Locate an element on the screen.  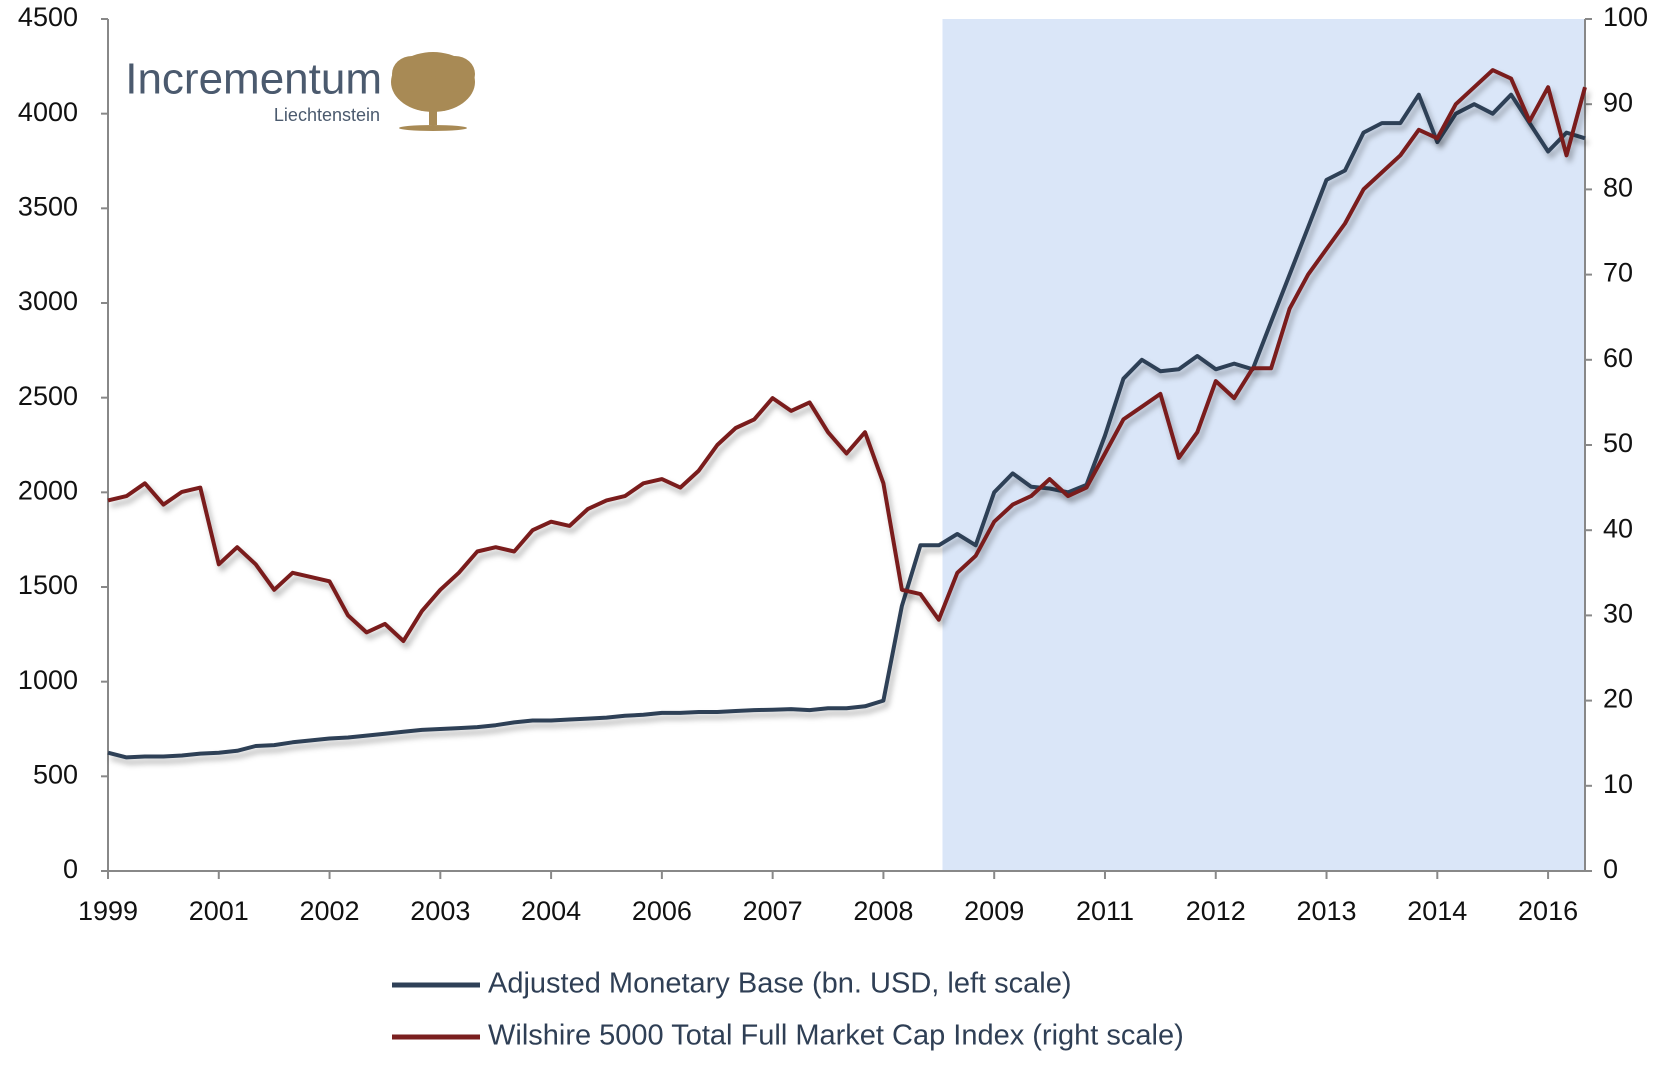
y2-tick-label: 90 is located at coordinates (1618, 102).